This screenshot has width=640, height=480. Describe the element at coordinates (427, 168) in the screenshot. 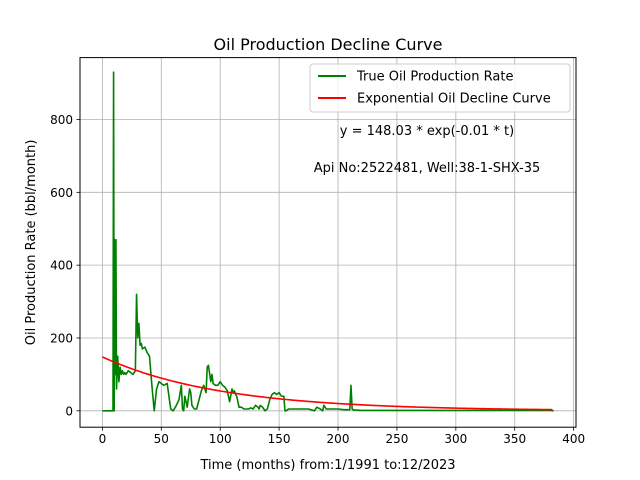

I see `well-annotation: Api No:2522481, Well:38-1-SHX-35` at that location.